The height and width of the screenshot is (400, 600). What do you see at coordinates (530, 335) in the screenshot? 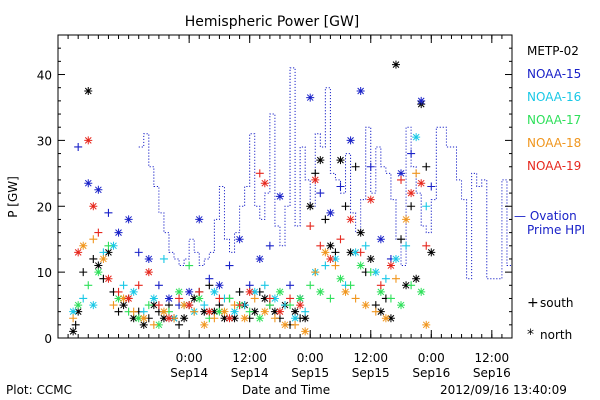
I see `legend-marker-symbol: *` at bounding box center [530, 335].